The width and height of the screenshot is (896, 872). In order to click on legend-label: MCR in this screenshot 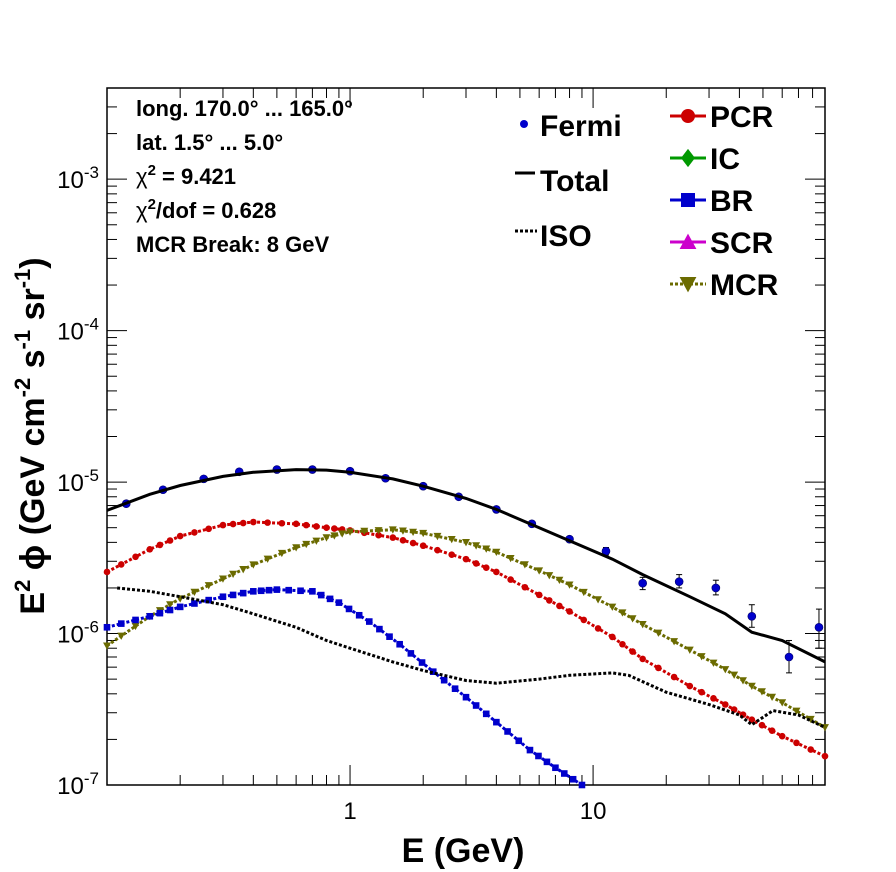, I will do `click(744, 285)`.